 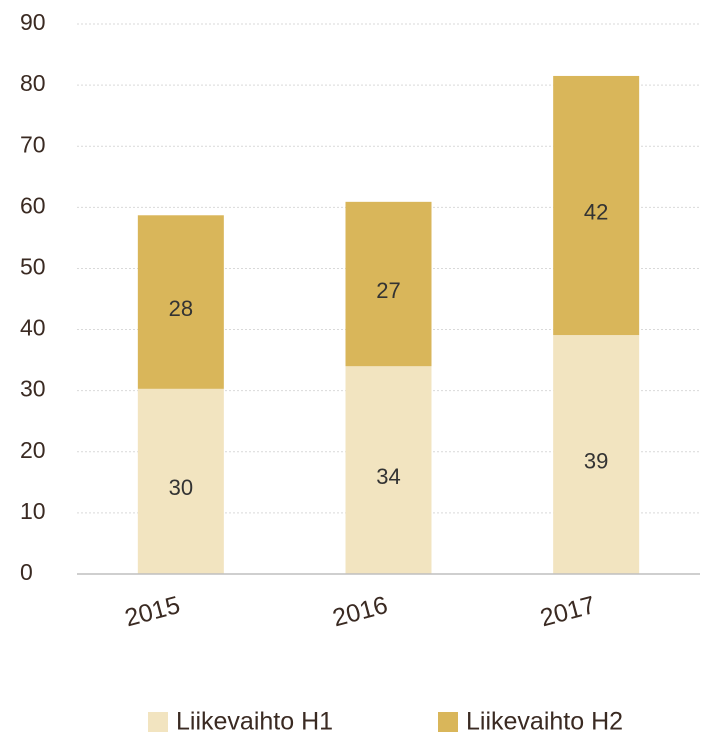 I want to click on y-tick-label: 60, so click(x=33, y=205).